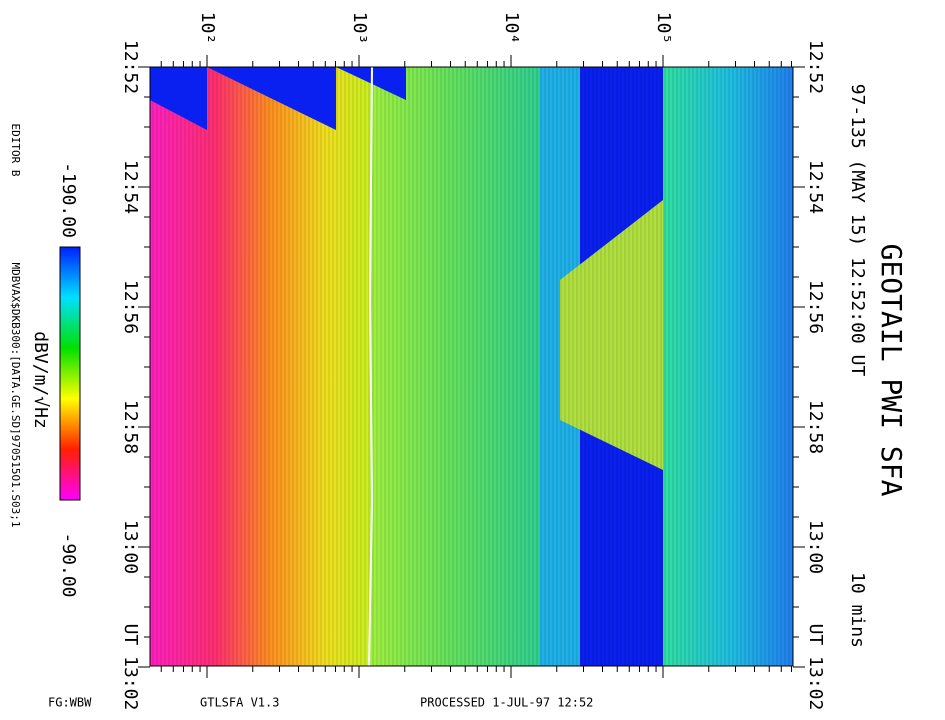  I want to click on time-tick-label-right: 12:56, so click(815, 307).